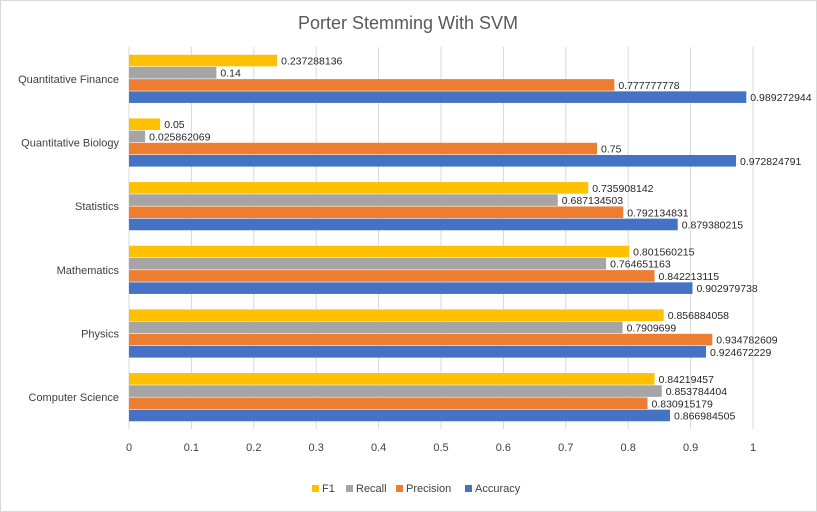 The height and width of the screenshot is (512, 817). What do you see at coordinates (408, 23) in the screenshot?
I see `chart-title: Porter Stemming With SVM` at bounding box center [408, 23].